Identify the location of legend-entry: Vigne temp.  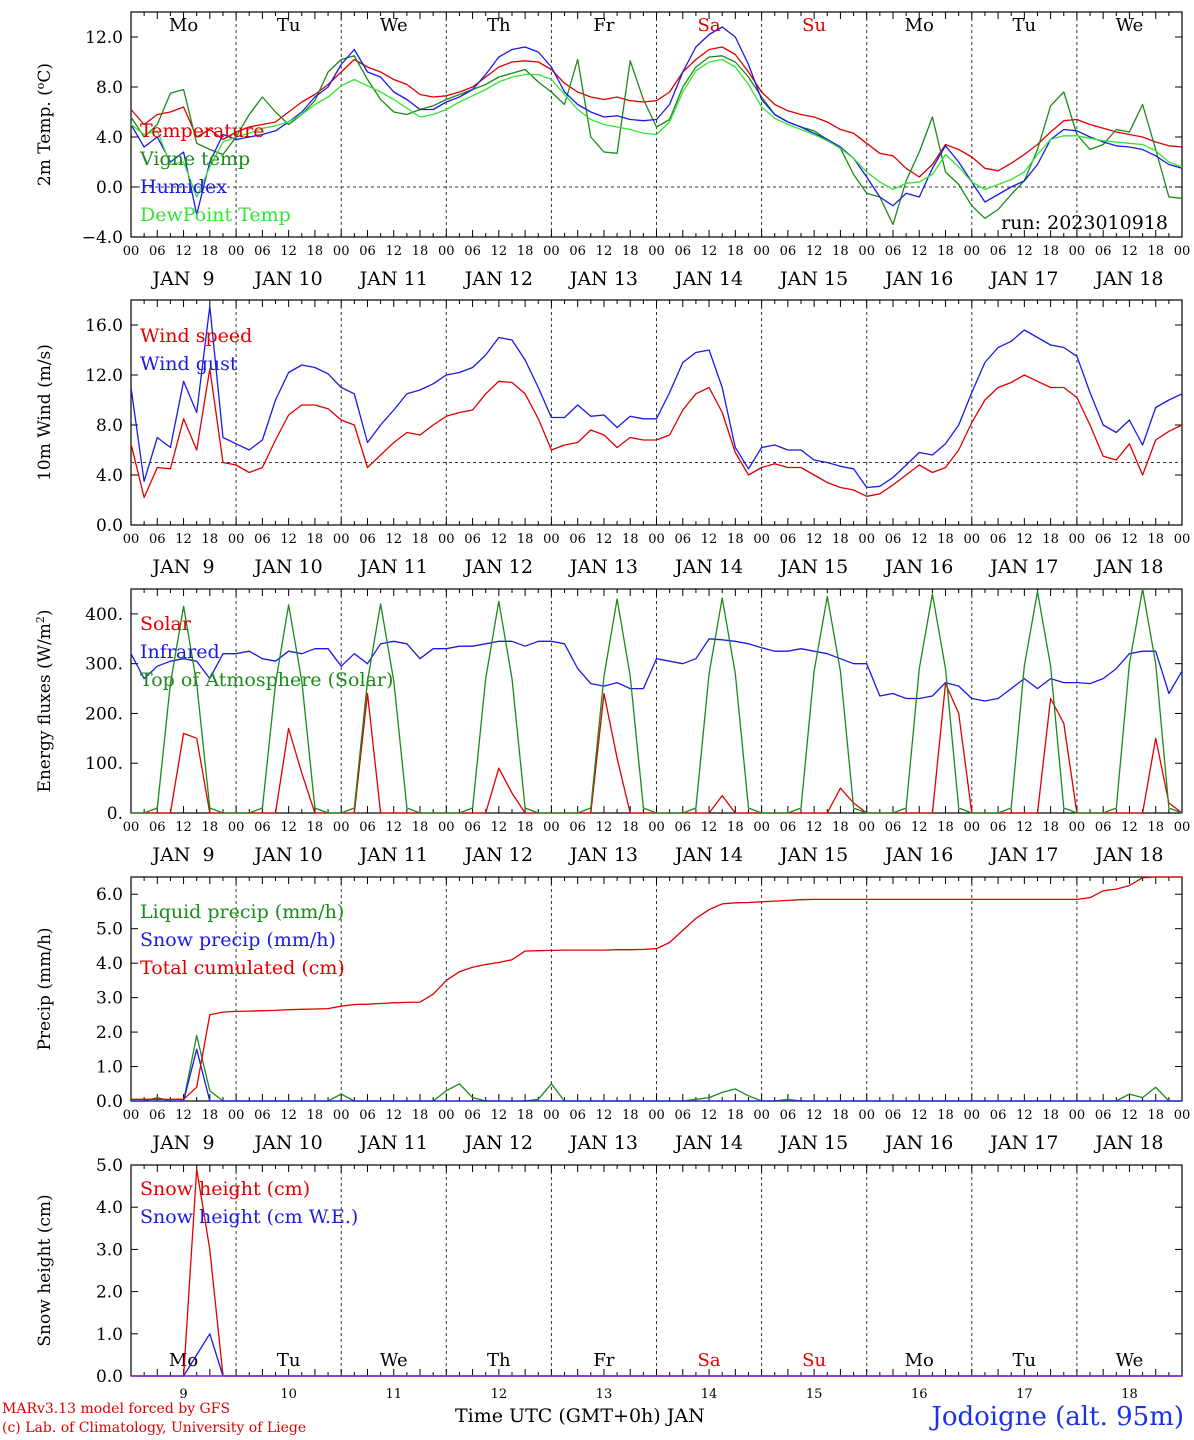
(194, 159).